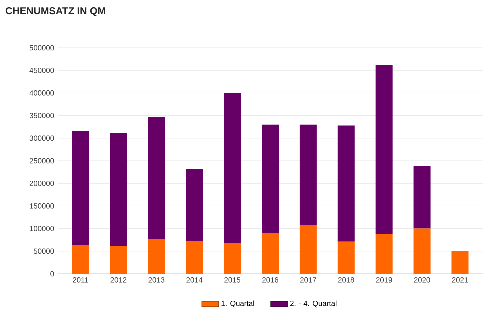  Describe the element at coordinates (56, 12) in the screenshot. I see `chart-title: CHENUMSATZ IN QM` at that location.